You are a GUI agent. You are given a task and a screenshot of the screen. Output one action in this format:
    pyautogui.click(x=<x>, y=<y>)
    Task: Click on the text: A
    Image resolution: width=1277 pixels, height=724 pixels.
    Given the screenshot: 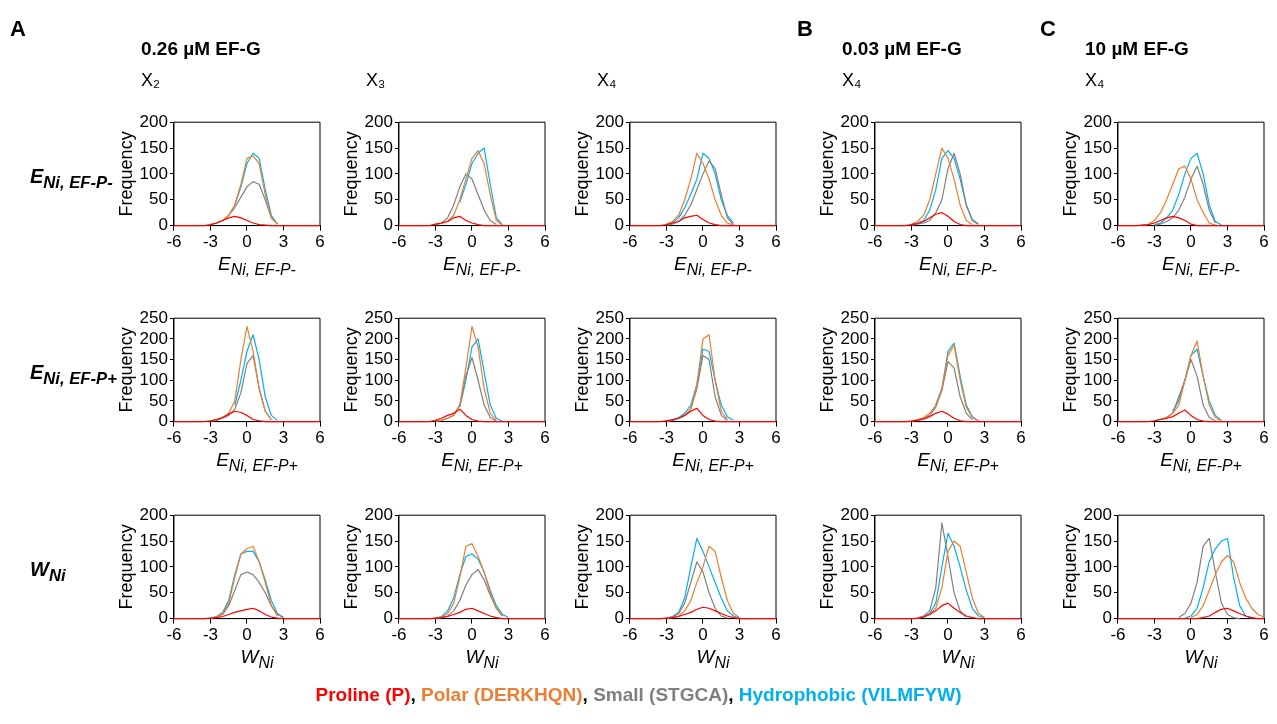 What is the action you would take?
    pyautogui.click(x=18, y=29)
    